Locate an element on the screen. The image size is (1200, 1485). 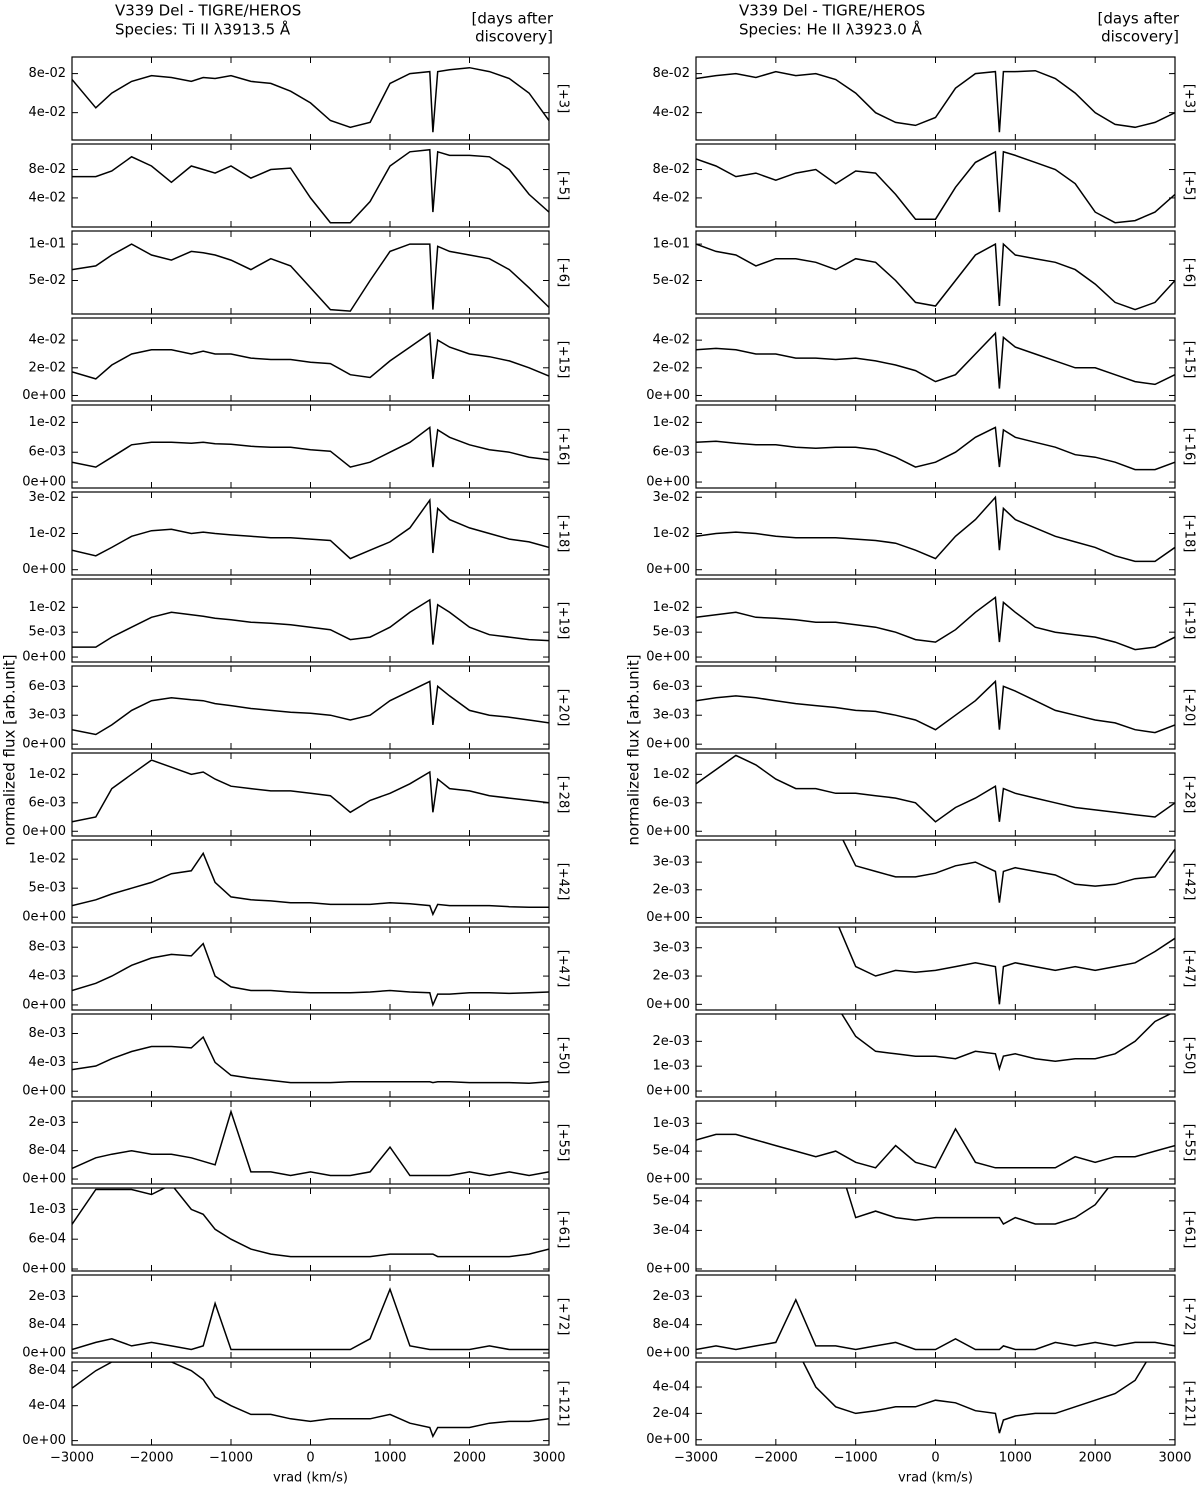
panel: 8e-03 4e-03 0e+00 [+47] is located at coordinates (296, 969).